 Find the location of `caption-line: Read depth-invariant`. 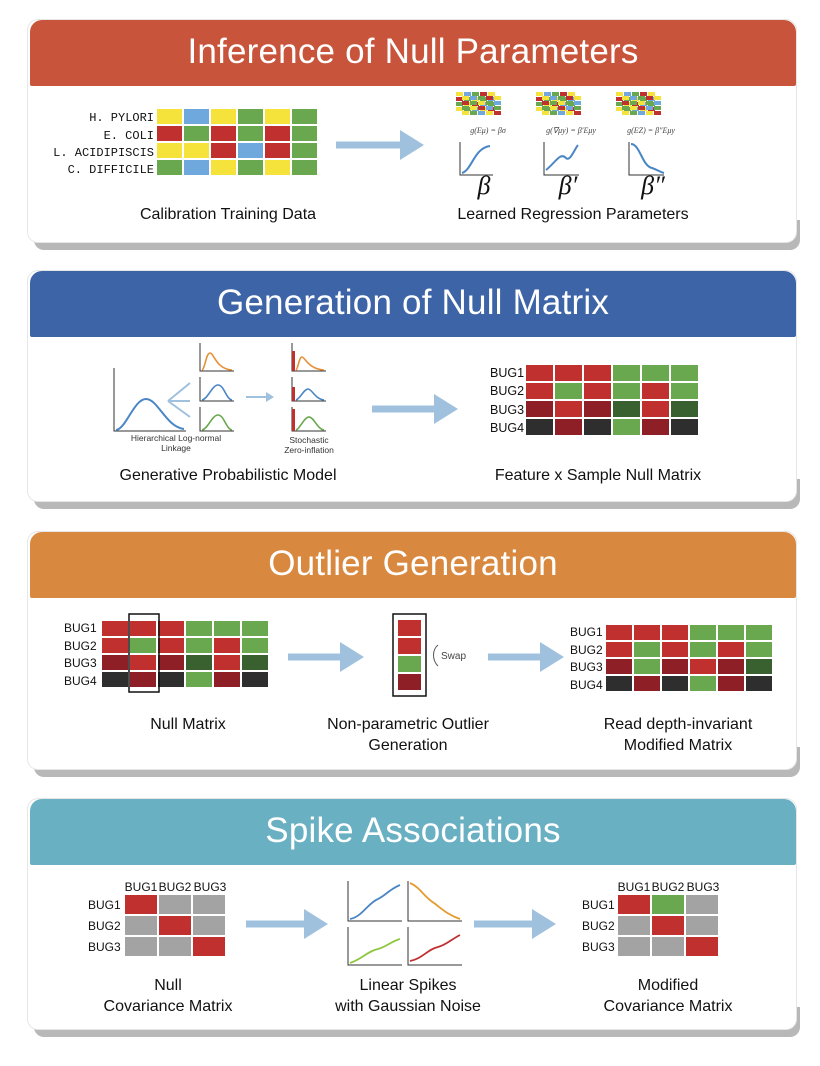

caption-line: Read depth-invariant is located at coordinates (678, 724).